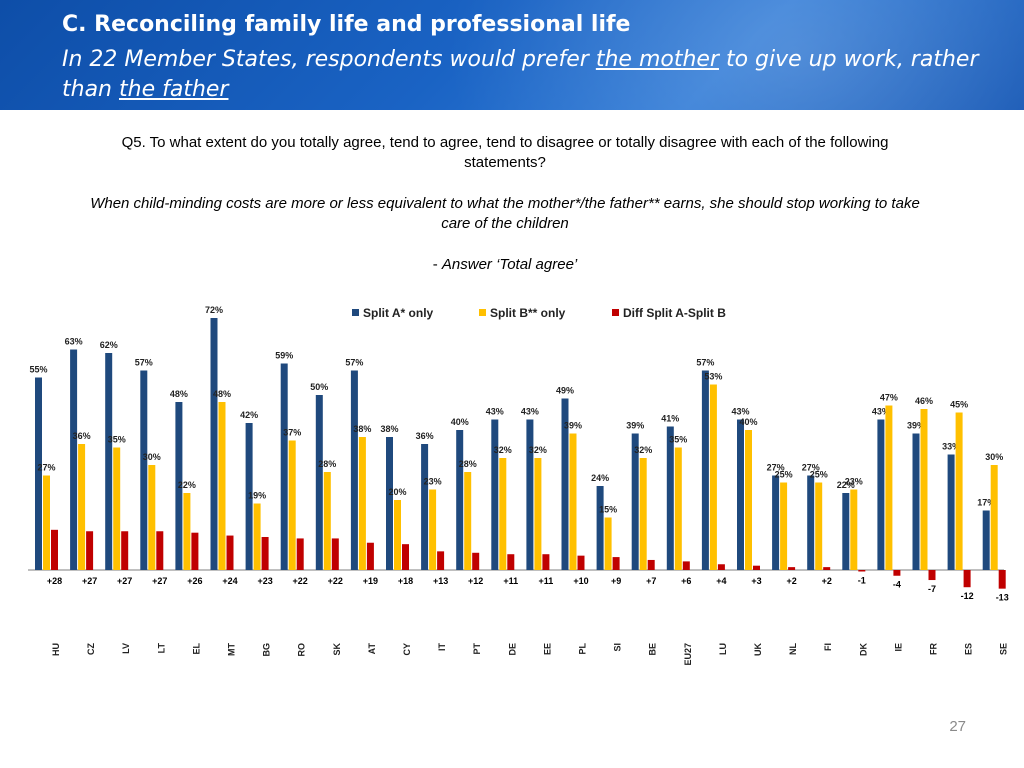 The image size is (1024, 768). I want to click on label-split-b-FI: 25%, so click(819, 475).